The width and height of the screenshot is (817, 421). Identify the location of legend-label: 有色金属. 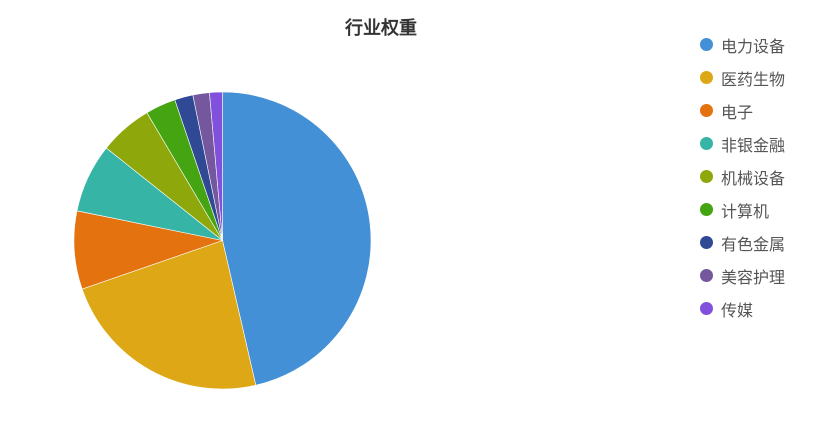
(753, 244).